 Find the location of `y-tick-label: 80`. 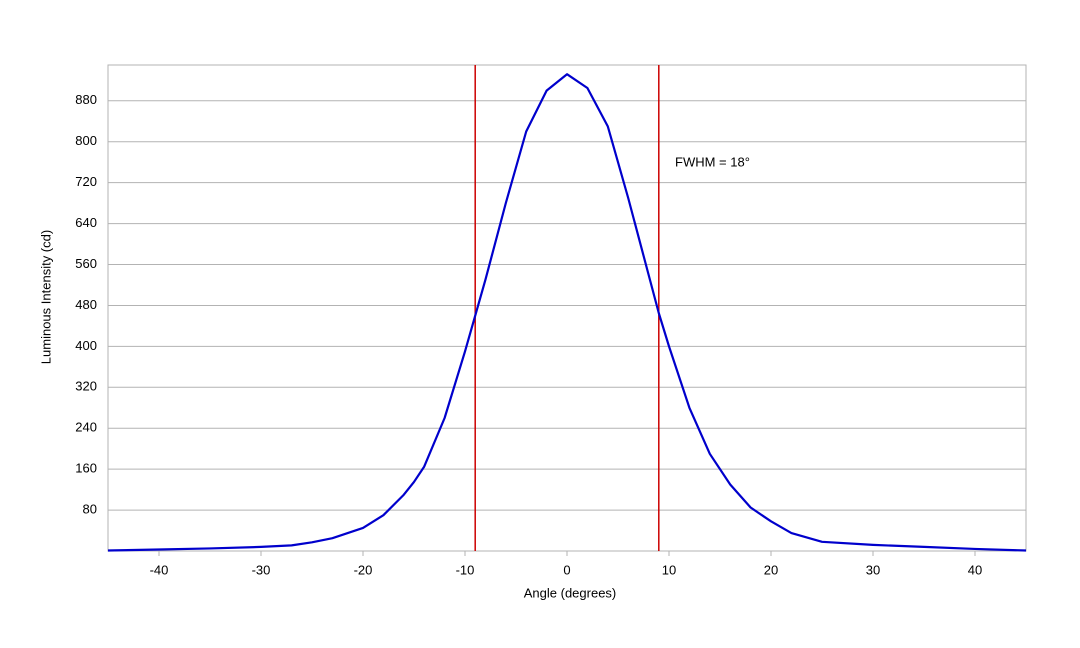

y-tick-label: 80 is located at coordinates (90, 509).